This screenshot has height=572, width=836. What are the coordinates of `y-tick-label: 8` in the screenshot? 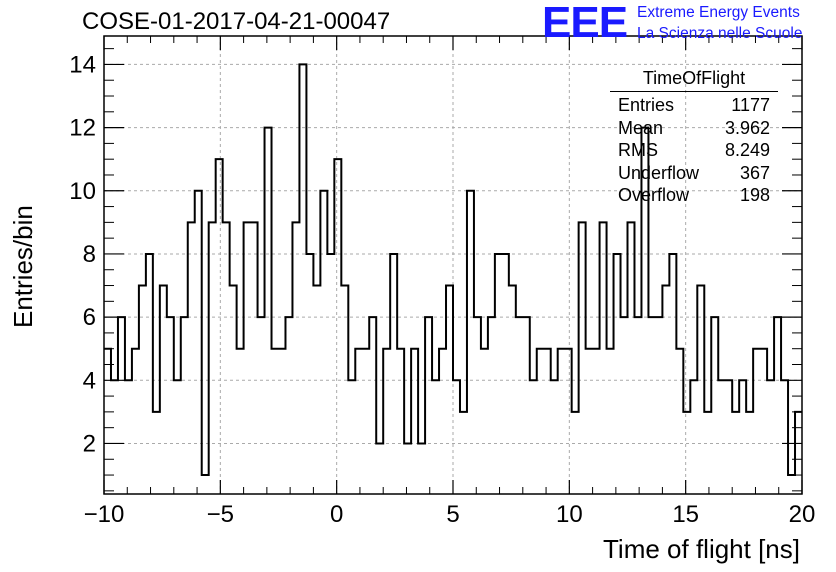 It's located at (89, 254).